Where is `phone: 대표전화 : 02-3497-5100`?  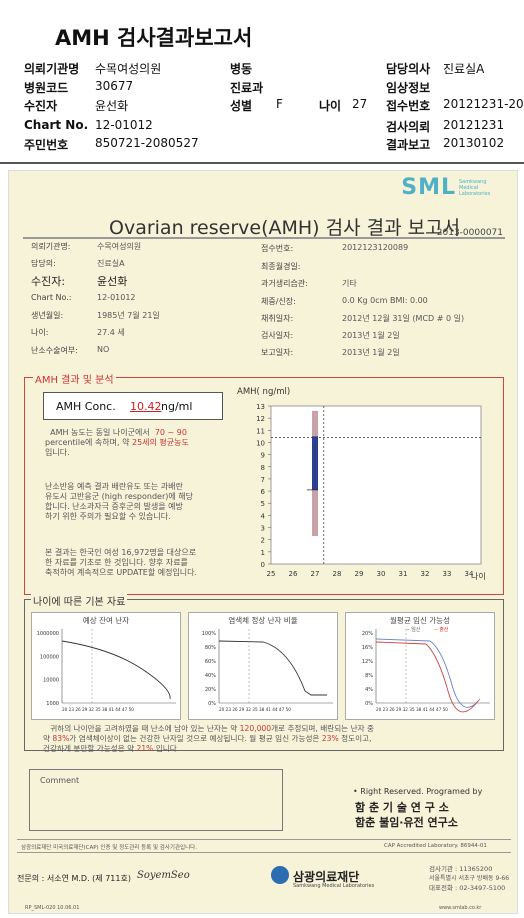 phone: 대표전화 : 02-3497-5100 is located at coordinates (467, 888).